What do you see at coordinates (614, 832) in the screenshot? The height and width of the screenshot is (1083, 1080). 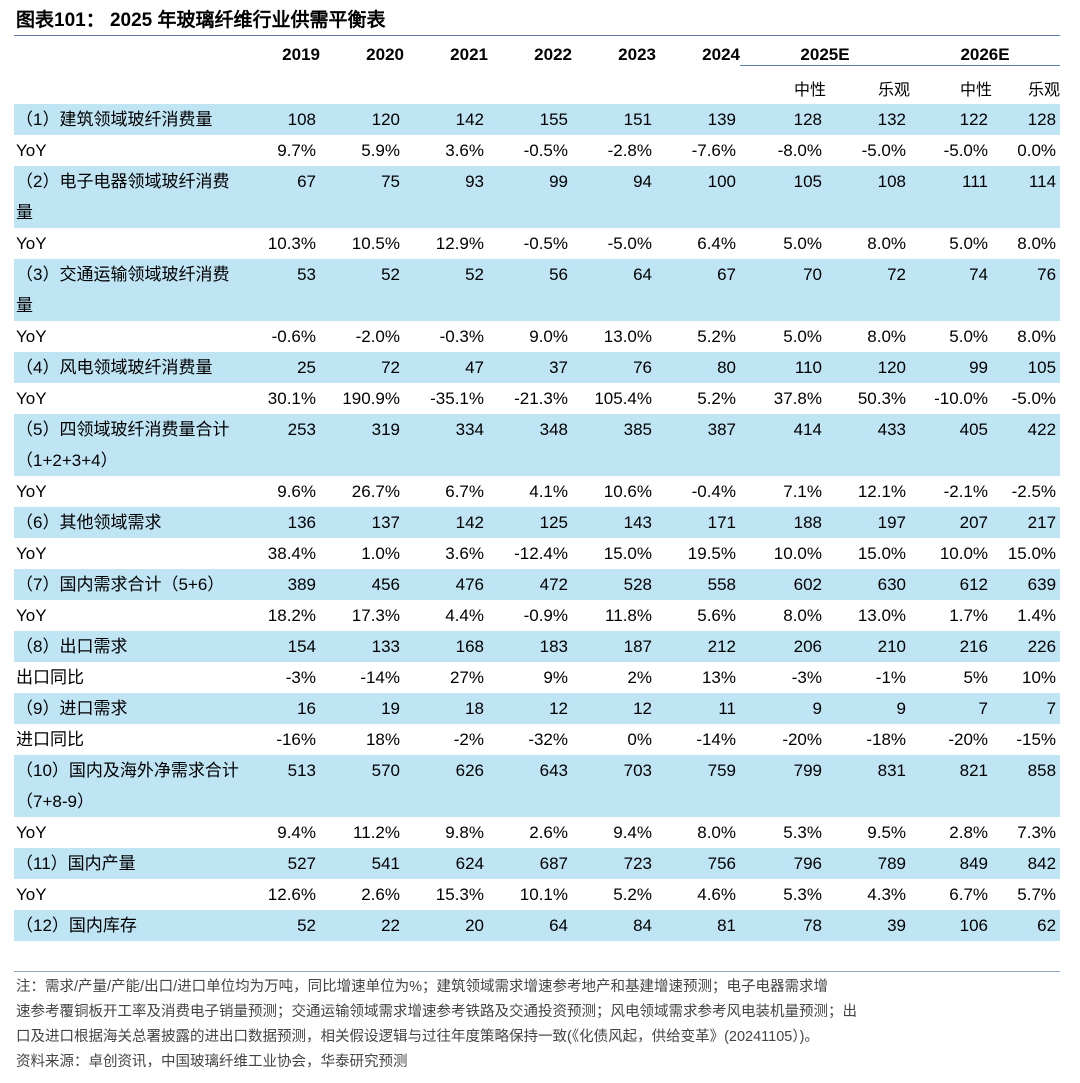 I see `row-value: 9.4%` at bounding box center [614, 832].